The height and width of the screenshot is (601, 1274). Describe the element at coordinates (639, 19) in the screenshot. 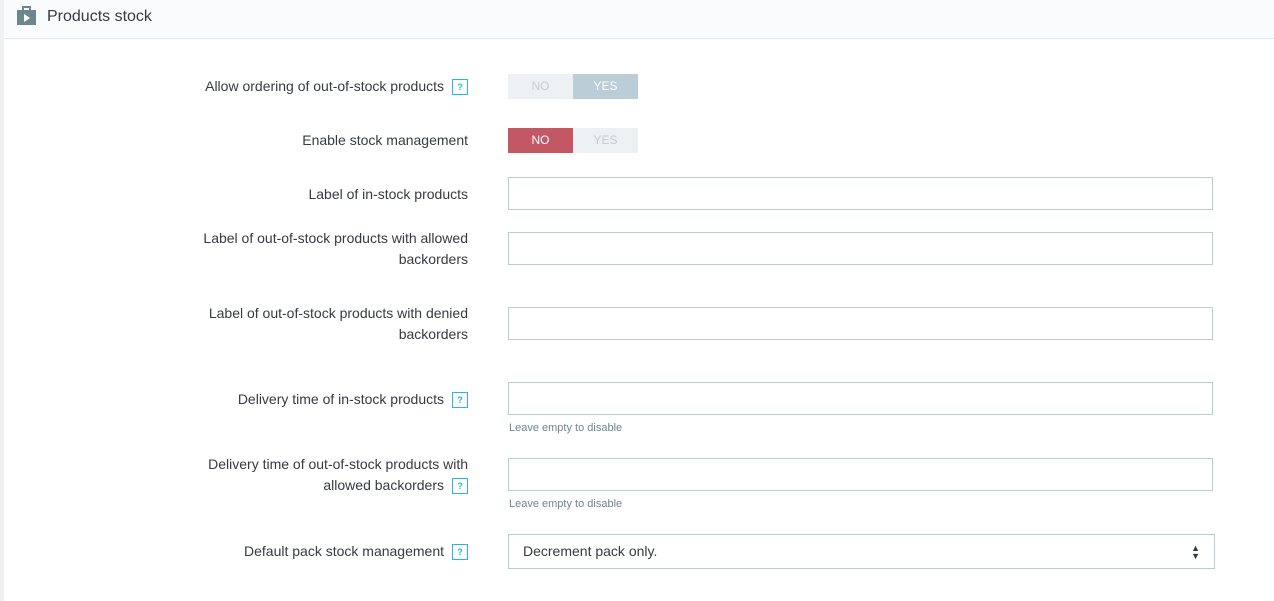

I see `panel-header: Products stock` at that location.